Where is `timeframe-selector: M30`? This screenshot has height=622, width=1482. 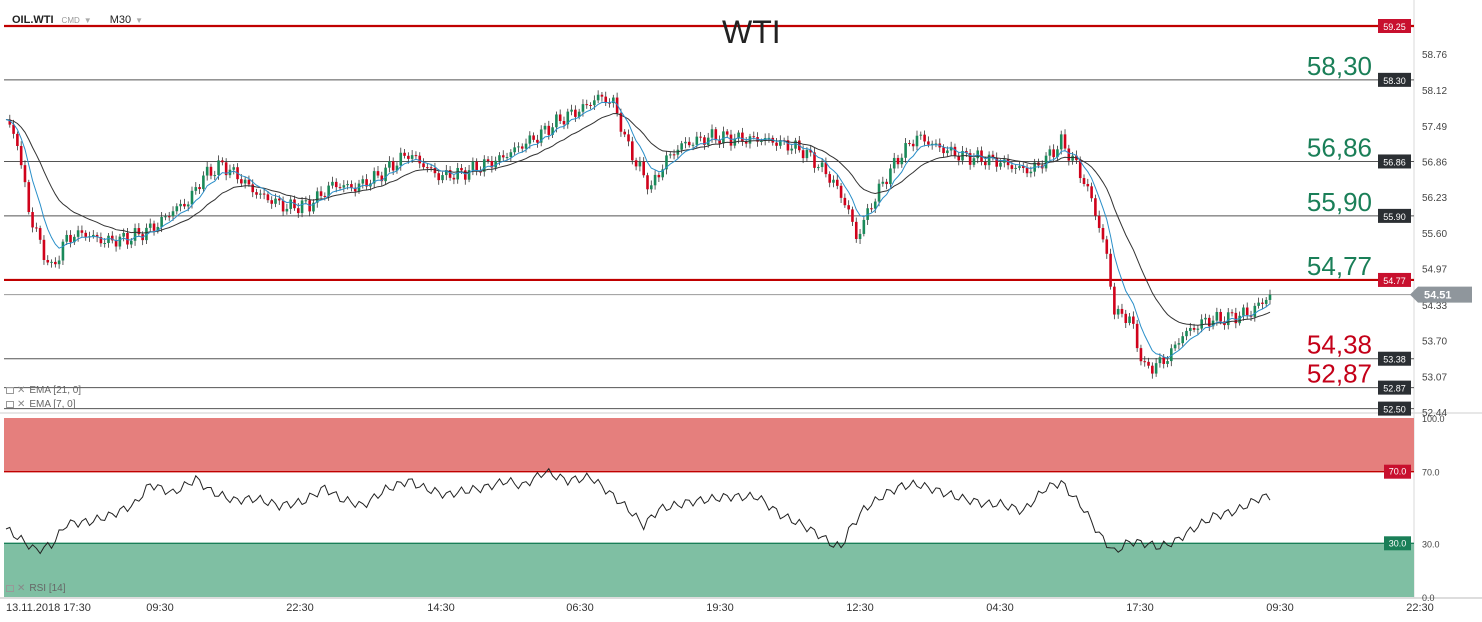
timeframe-selector: M30 is located at coordinates (120, 20).